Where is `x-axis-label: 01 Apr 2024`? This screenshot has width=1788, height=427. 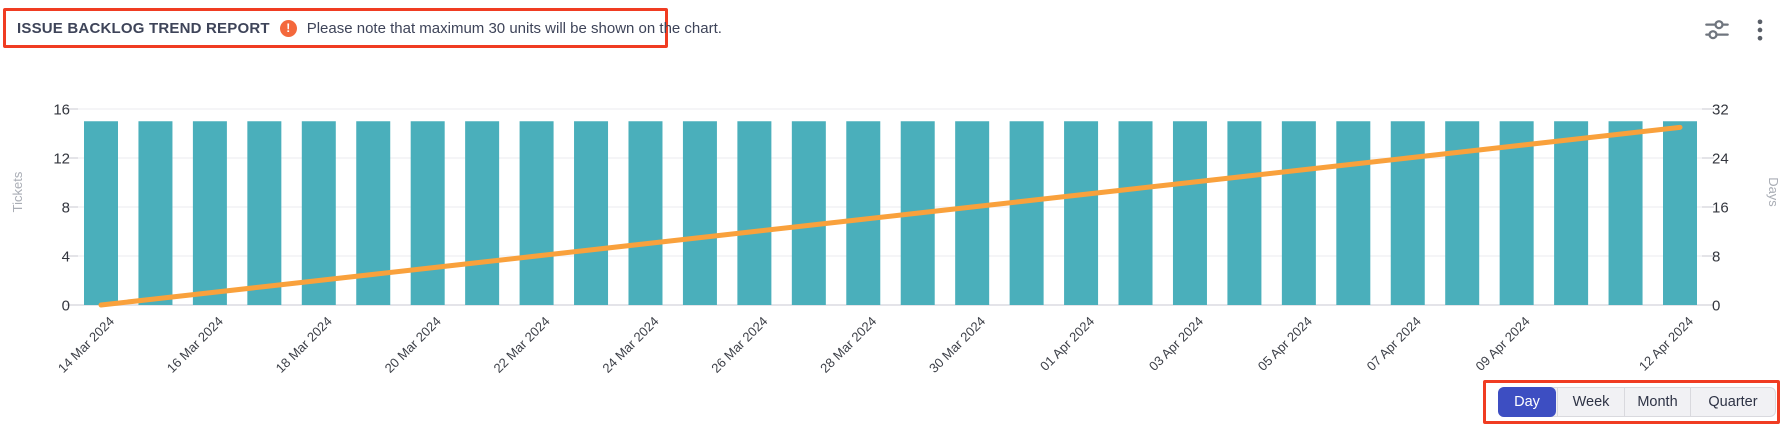 x-axis-label: 01 Apr 2024 is located at coordinates (1067, 344).